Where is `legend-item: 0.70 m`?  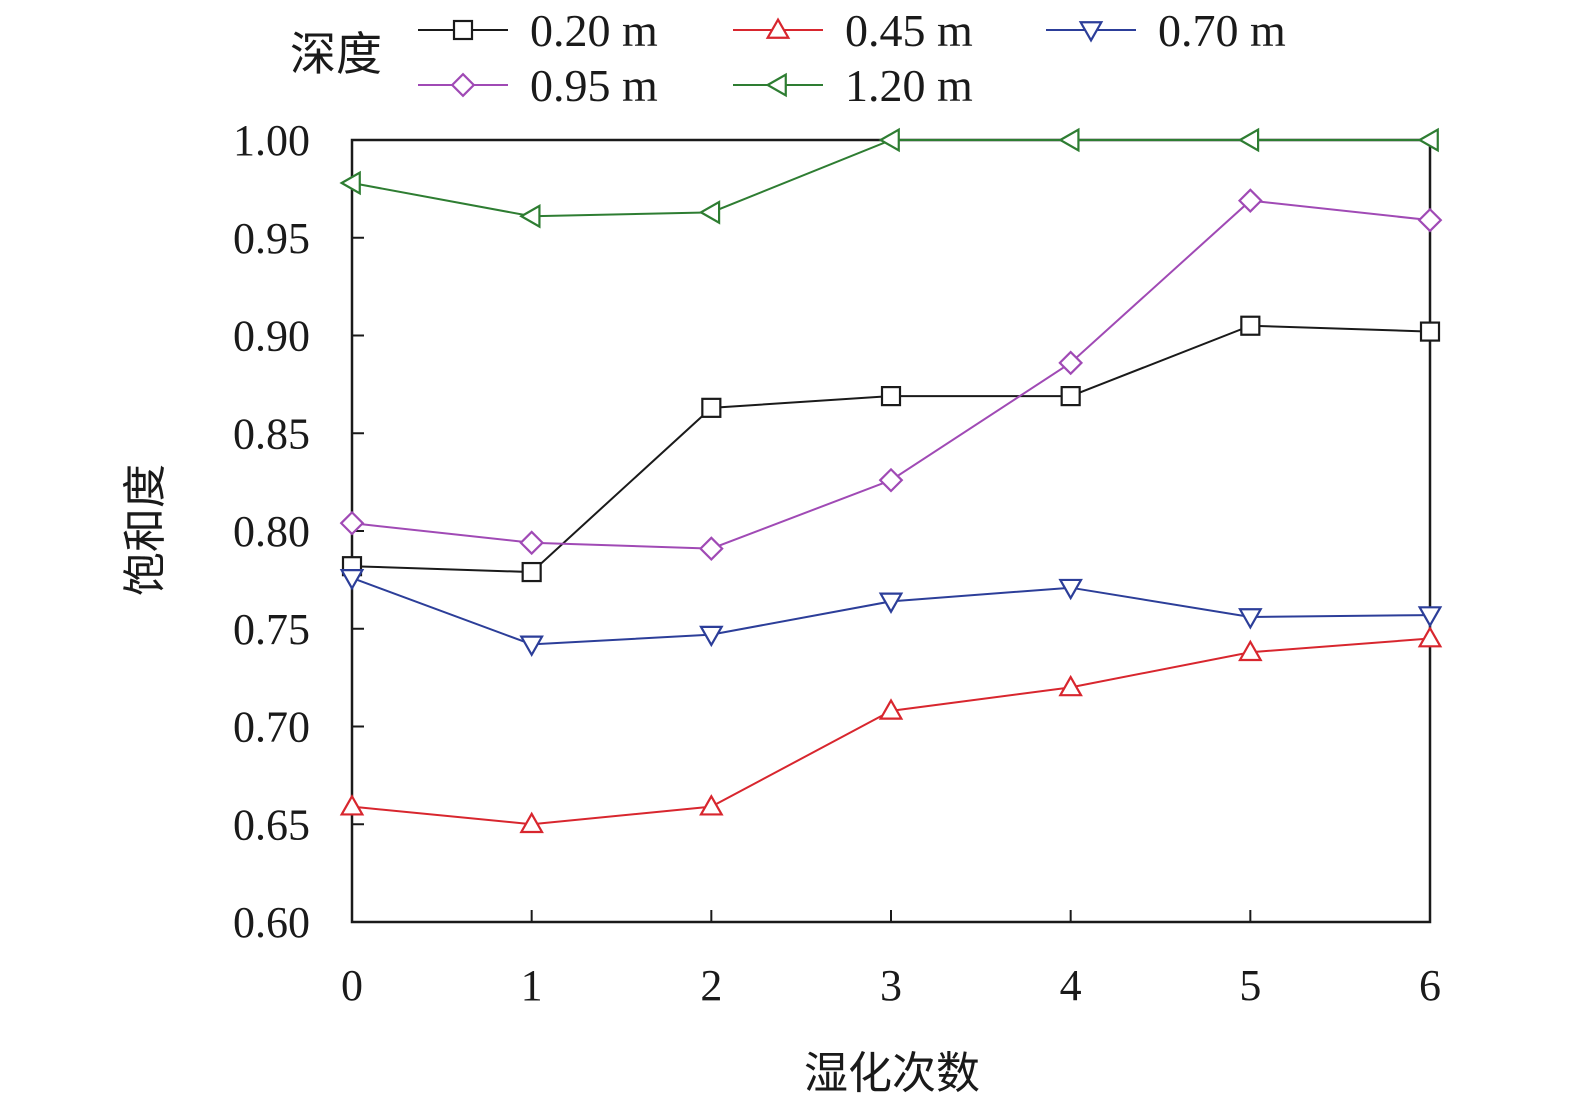 legend-item: 0.70 m is located at coordinates (1166, 30).